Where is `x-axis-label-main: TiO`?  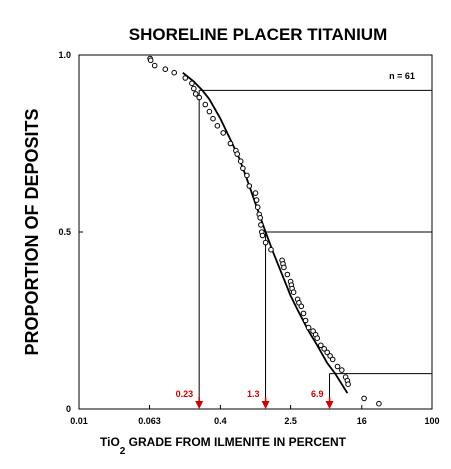 x-axis-label-main: TiO is located at coordinates (110, 442).